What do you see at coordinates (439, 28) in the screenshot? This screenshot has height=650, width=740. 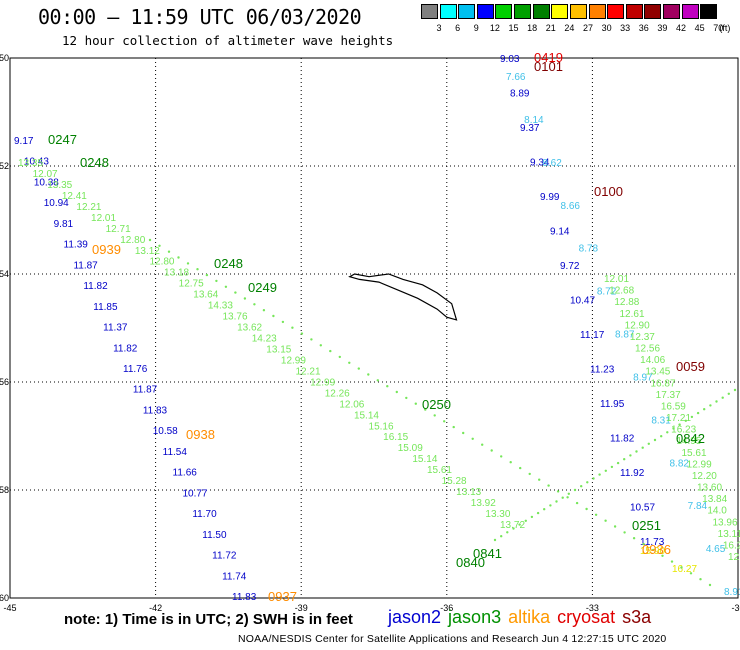 I see `color-tick-label: 3` at bounding box center [439, 28].